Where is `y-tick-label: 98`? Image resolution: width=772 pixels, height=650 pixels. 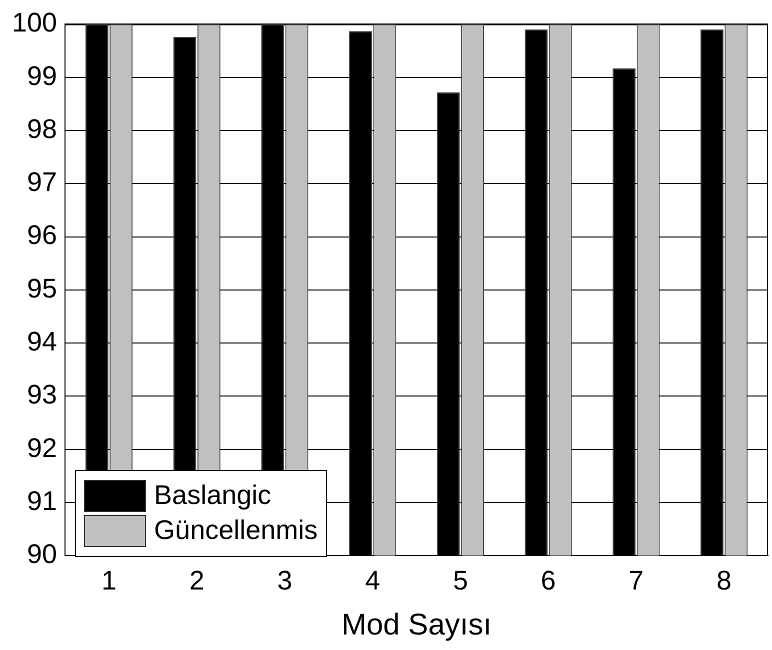
y-tick-label: 98 is located at coordinates (42, 129).